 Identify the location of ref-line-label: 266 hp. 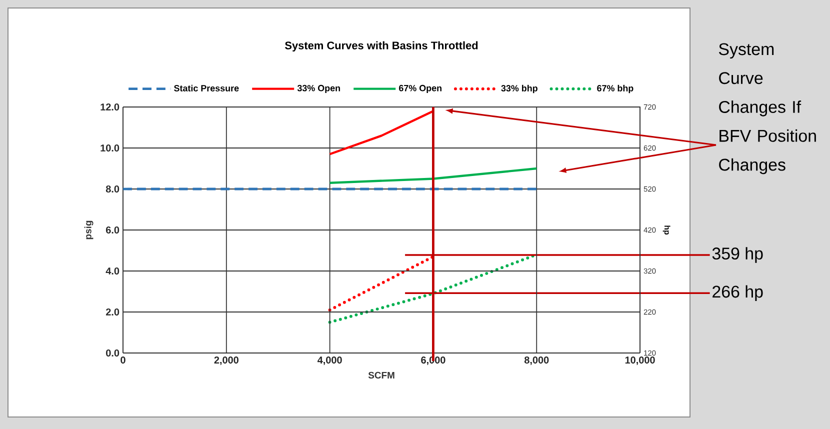
(737, 293).